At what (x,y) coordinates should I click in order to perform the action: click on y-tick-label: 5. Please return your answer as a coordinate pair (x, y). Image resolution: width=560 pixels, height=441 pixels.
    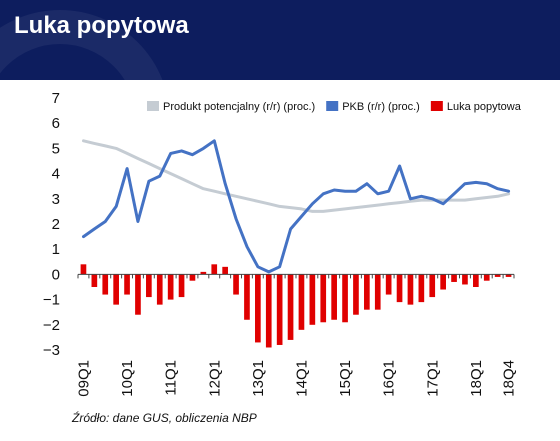
    Looking at the image, I should click on (56, 148).